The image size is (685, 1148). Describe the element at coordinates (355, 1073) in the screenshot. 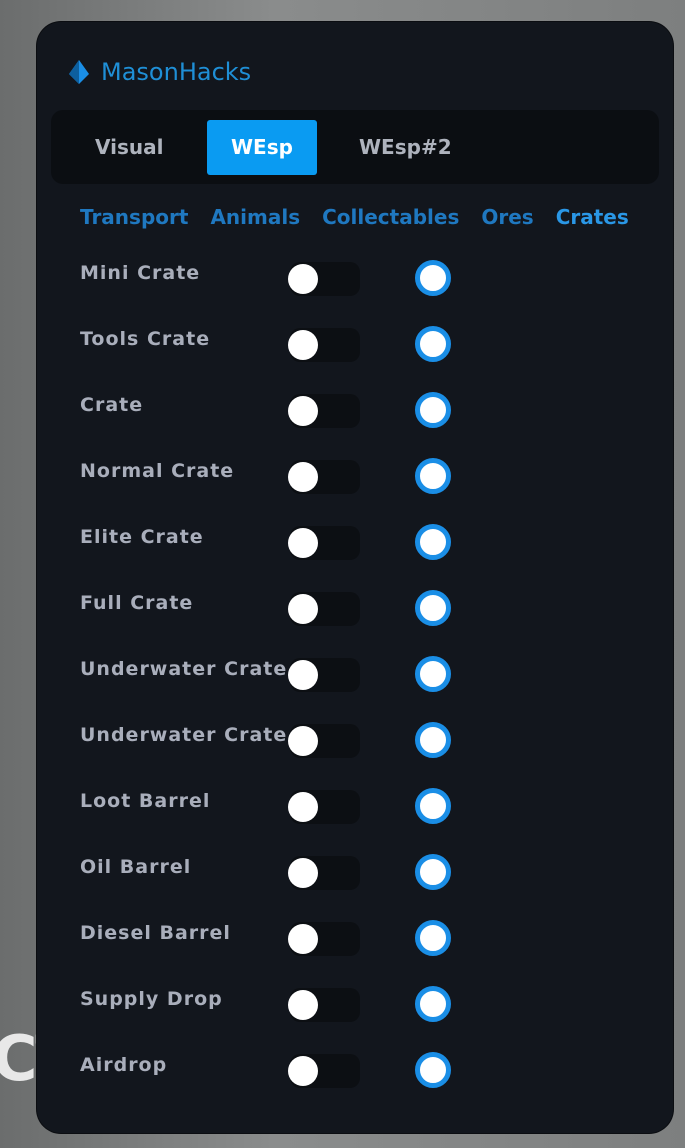

I see `list-item: Airdrop` at that location.